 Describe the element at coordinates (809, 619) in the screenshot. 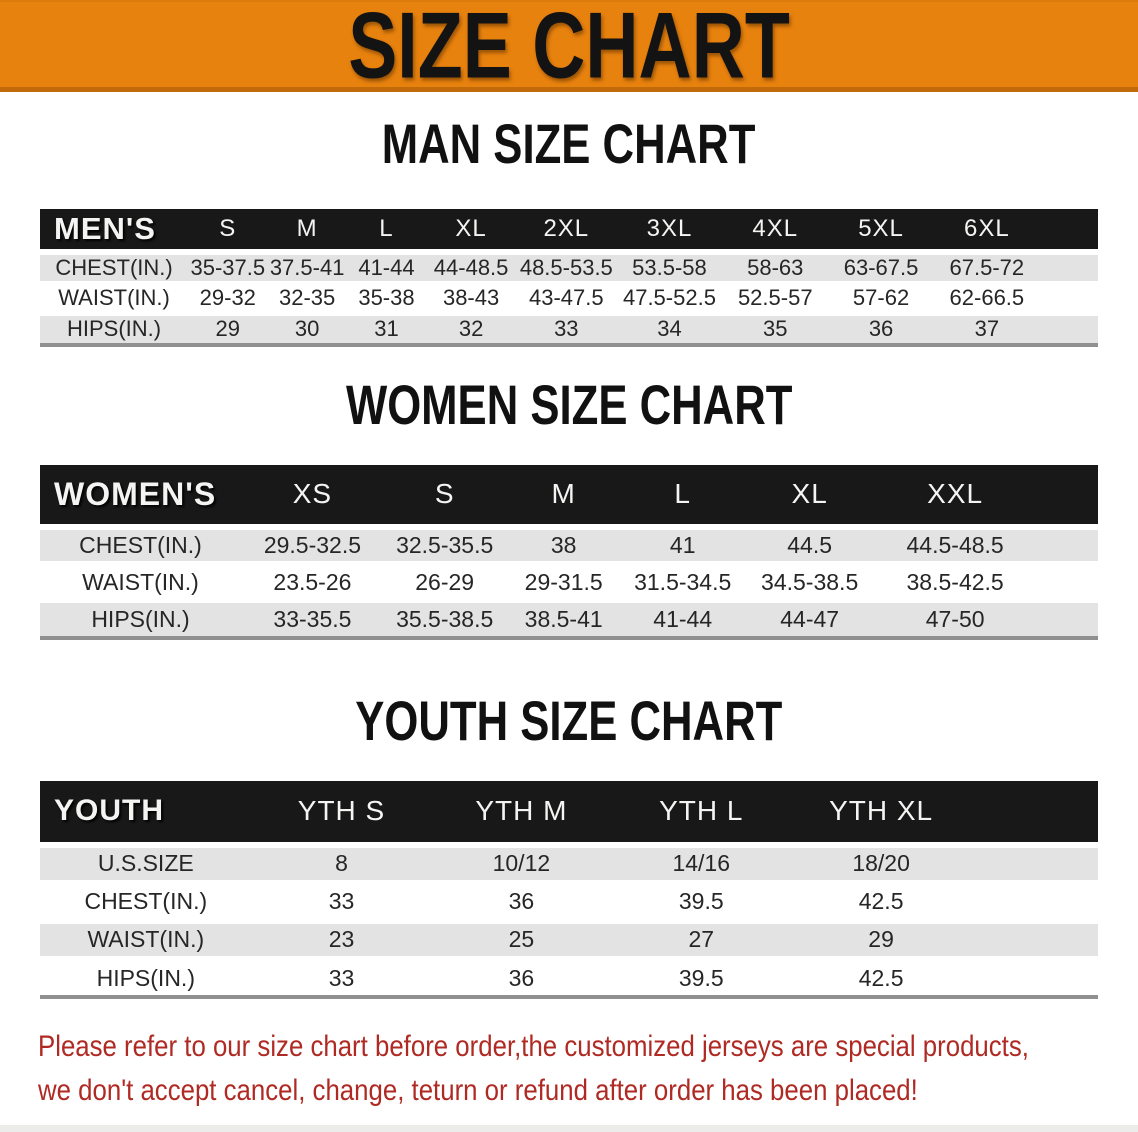

I see `measurement-value: 44-47` at that location.